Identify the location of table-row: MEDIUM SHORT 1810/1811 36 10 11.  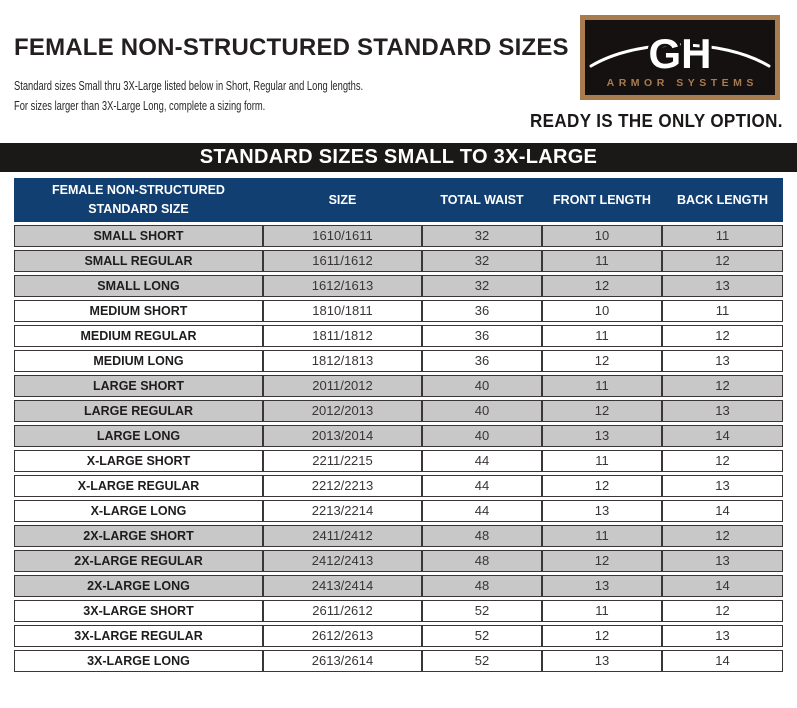
(398, 311).